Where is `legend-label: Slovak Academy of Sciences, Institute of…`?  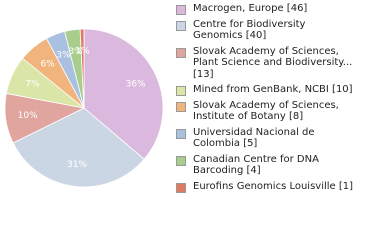
legend-label: Slovak Academy of Sciences, Institute of… is located at coordinates (266, 111).